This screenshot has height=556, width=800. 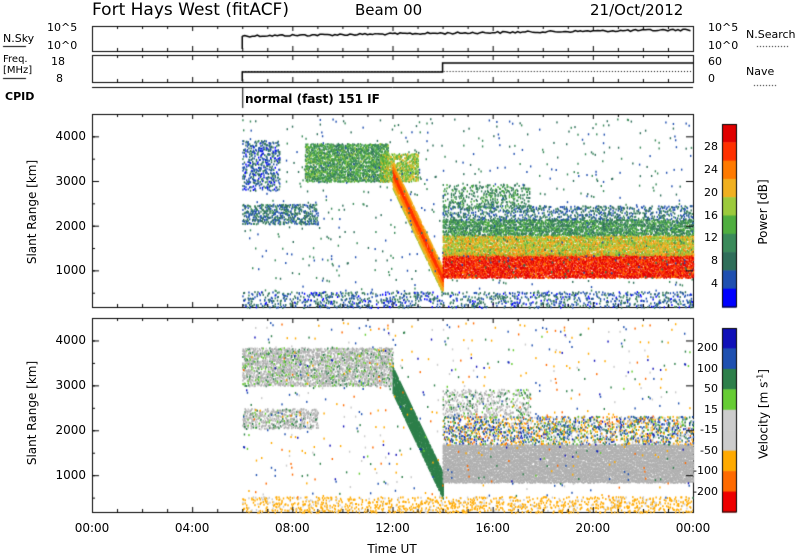 What do you see at coordinates (62, 27) in the screenshot?
I see `nsky-tick-top: 10^5` at bounding box center [62, 27].